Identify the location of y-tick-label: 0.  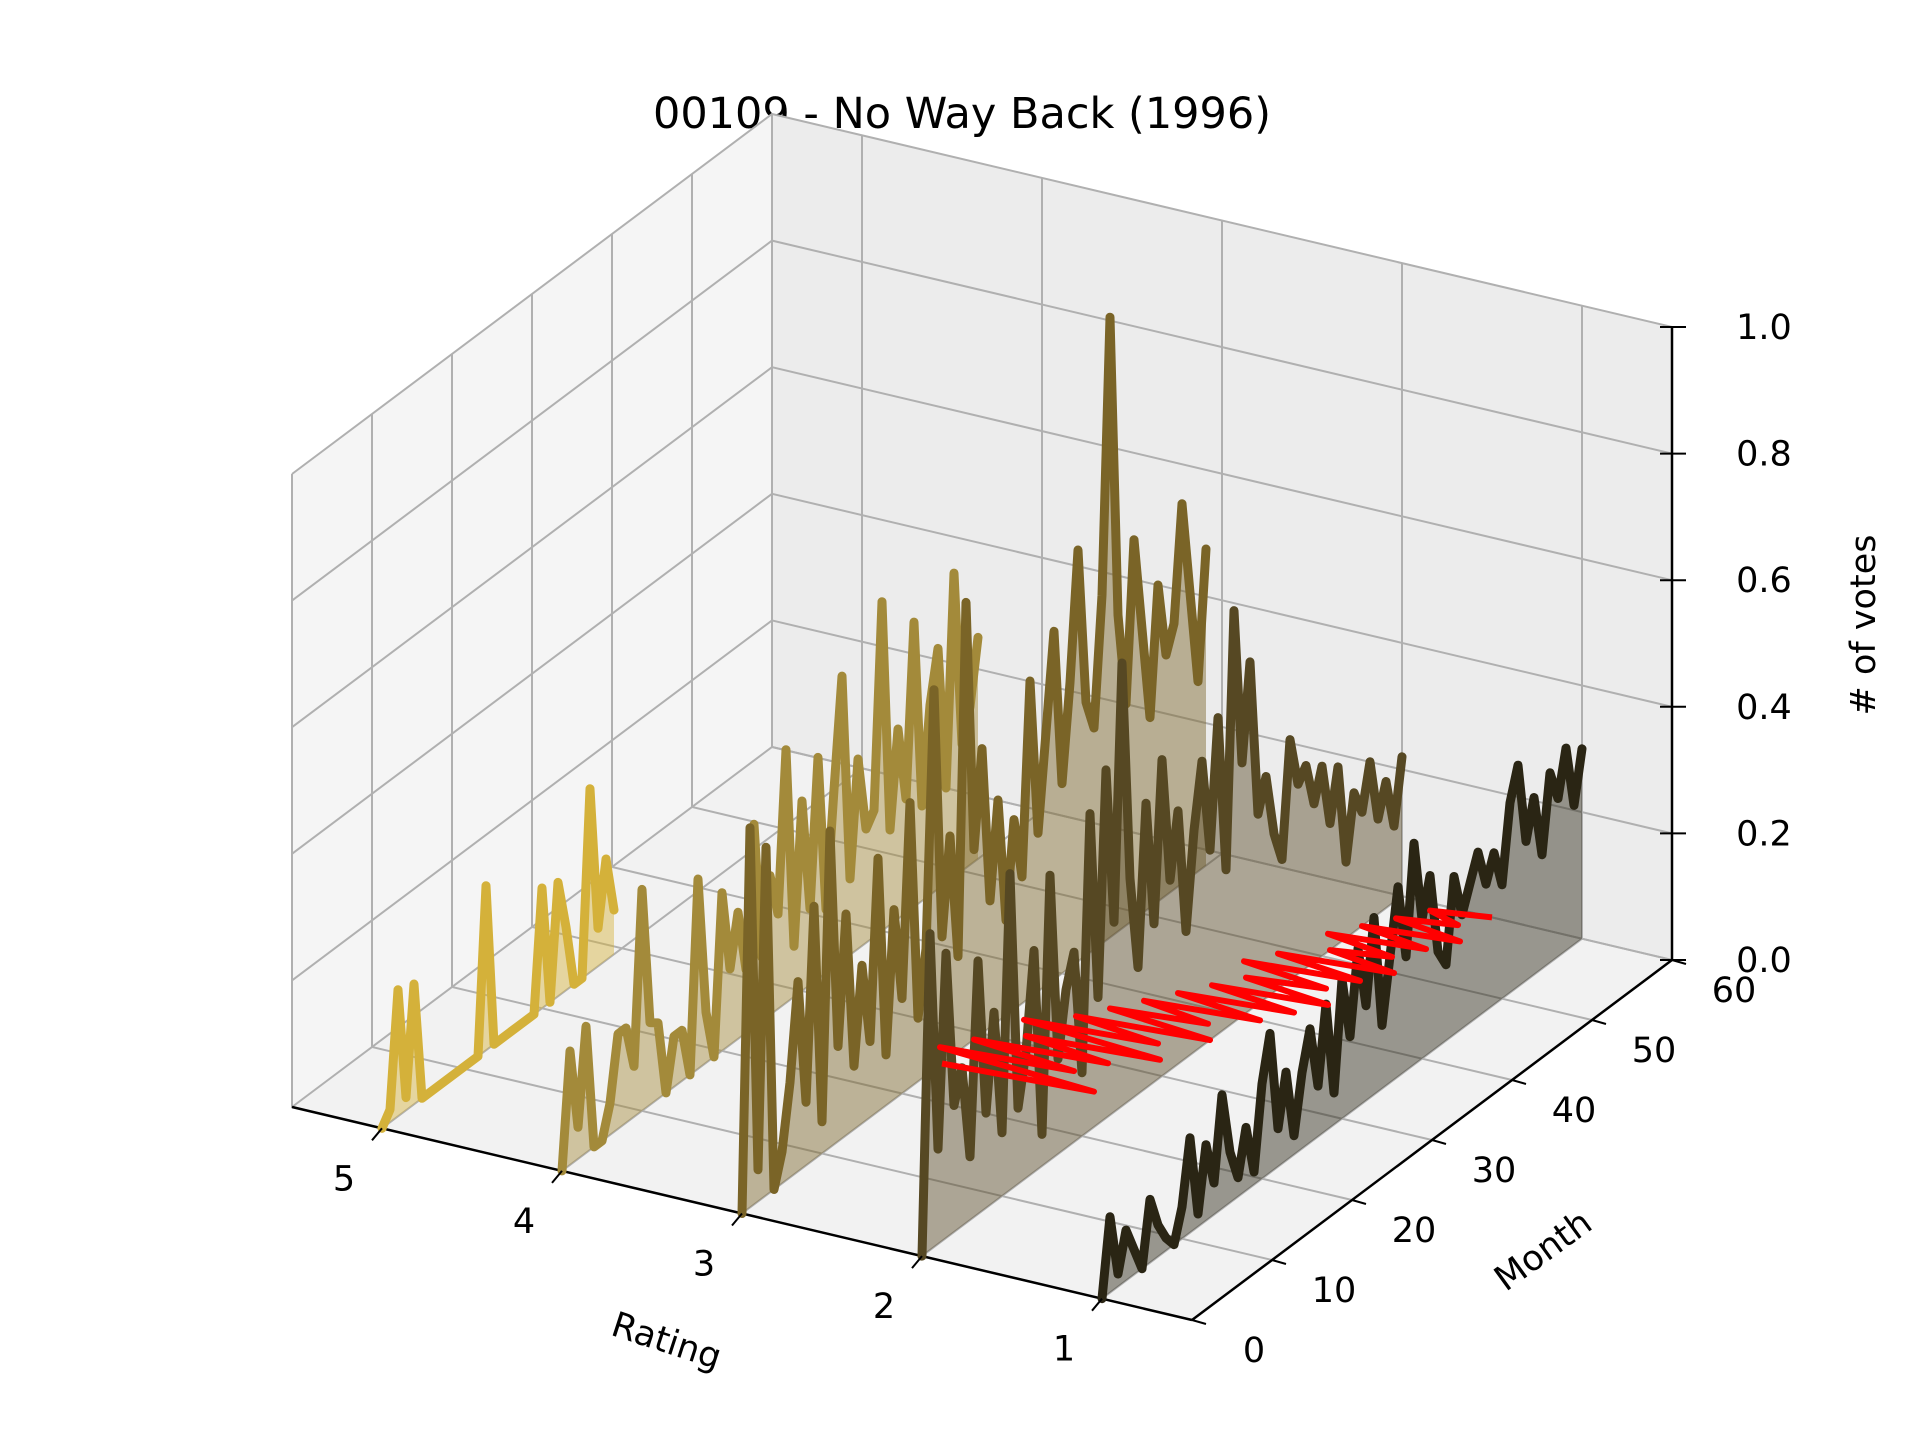
(1254, 1351).